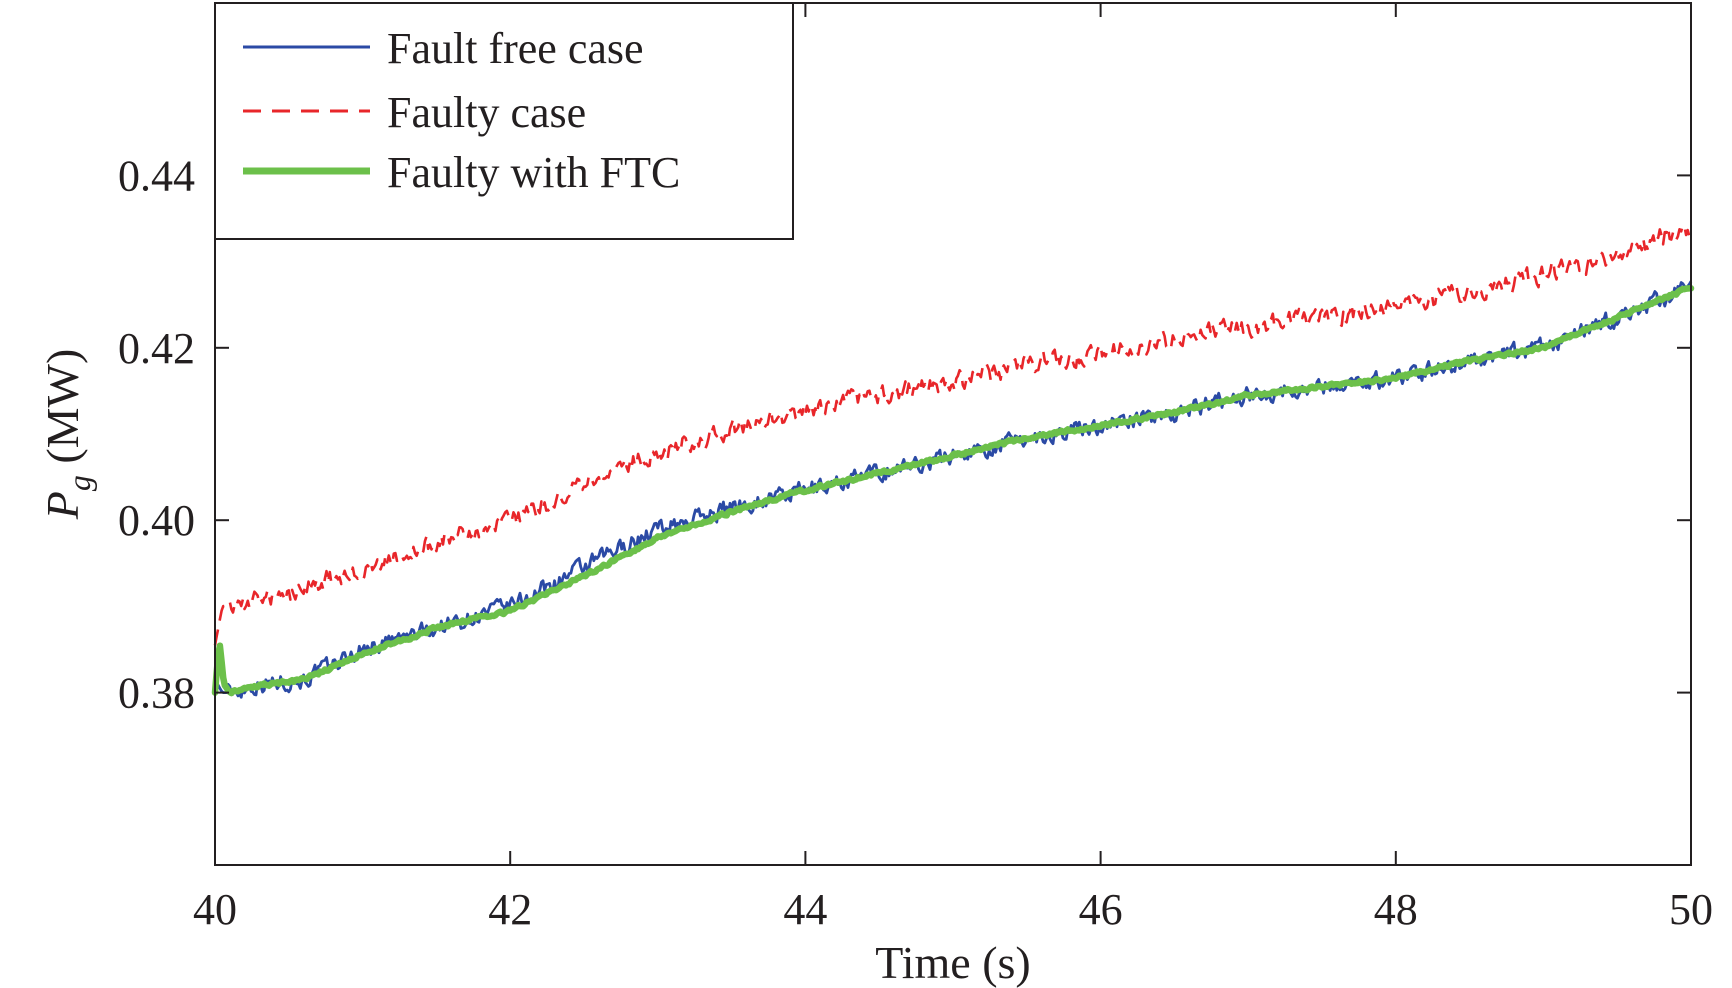  What do you see at coordinates (953, 962) in the screenshot?
I see `x-axis-label: Time (s)` at bounding box center [953, 962].